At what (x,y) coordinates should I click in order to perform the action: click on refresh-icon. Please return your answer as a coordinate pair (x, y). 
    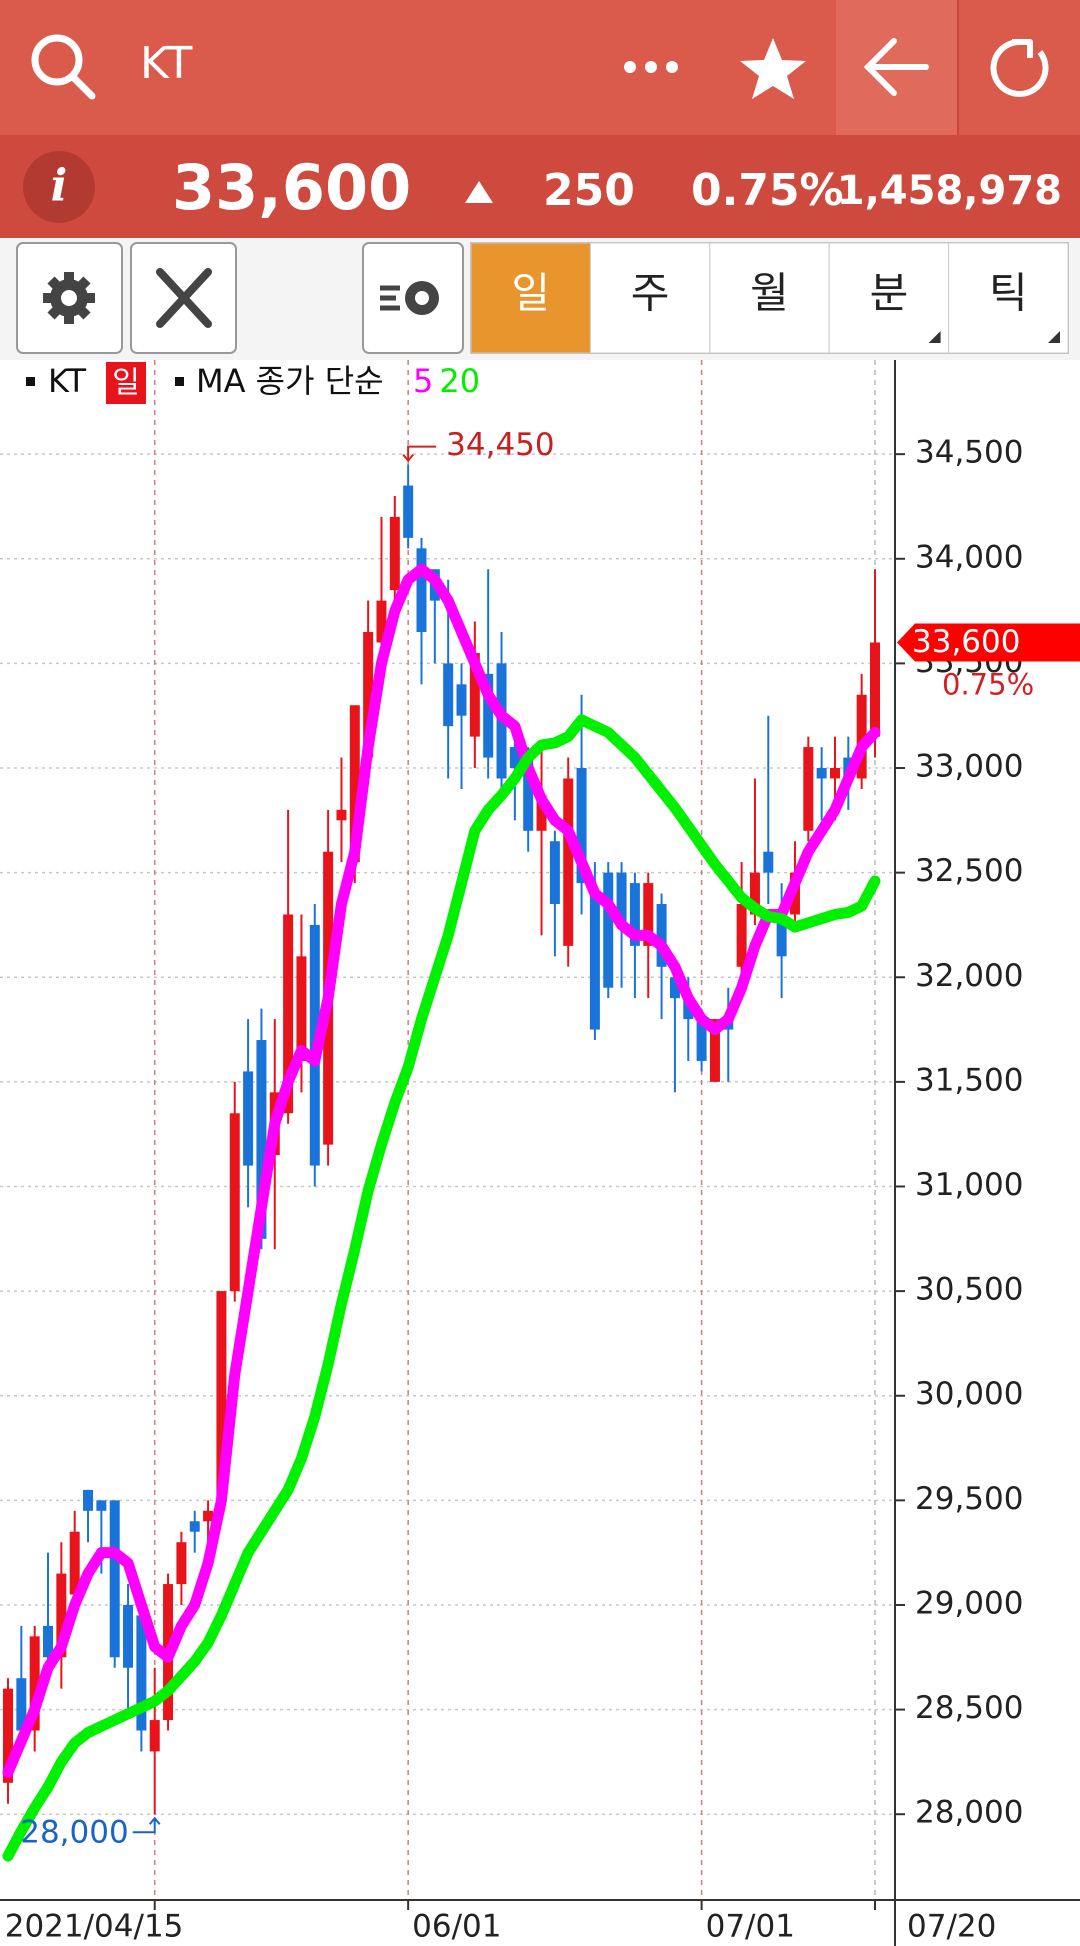
    Looking at the image, I should click on (1019, 67).